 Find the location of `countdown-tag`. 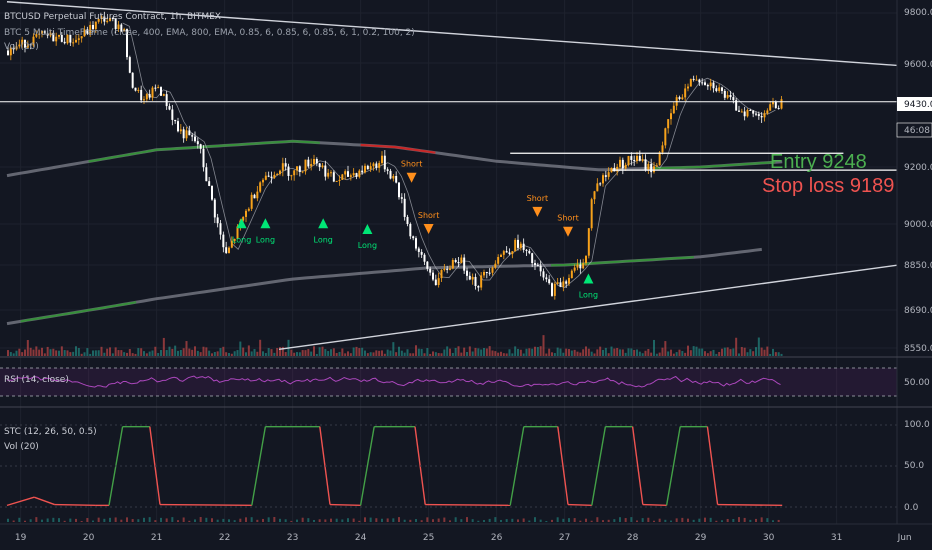

countdown-tag is located at coordinates (914, 130).